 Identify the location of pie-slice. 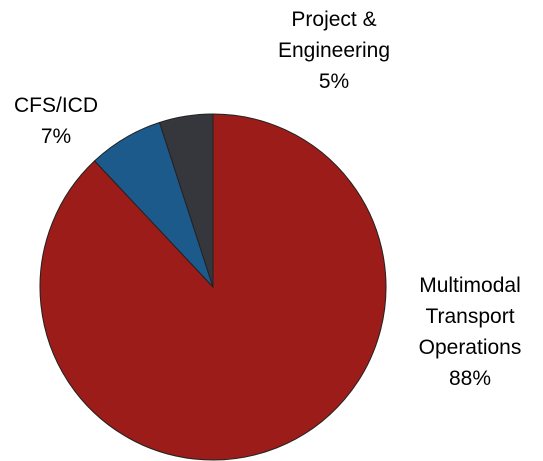
(186, 200).